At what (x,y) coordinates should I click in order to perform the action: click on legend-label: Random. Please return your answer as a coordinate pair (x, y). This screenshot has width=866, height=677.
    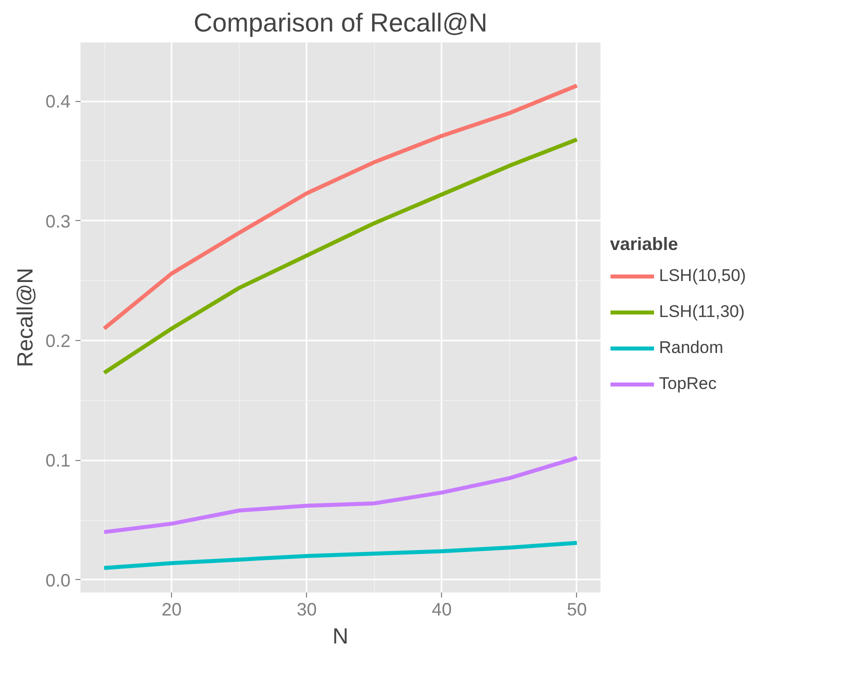
    Looking at the image, I should click on (691, 348).